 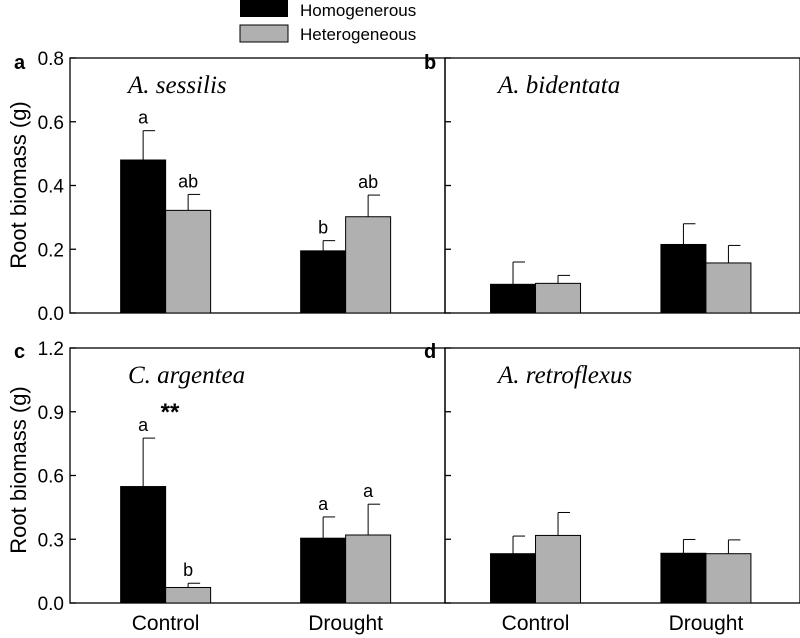 I want to click on y-tick-label: 0.4, so click(x=51, y=187).